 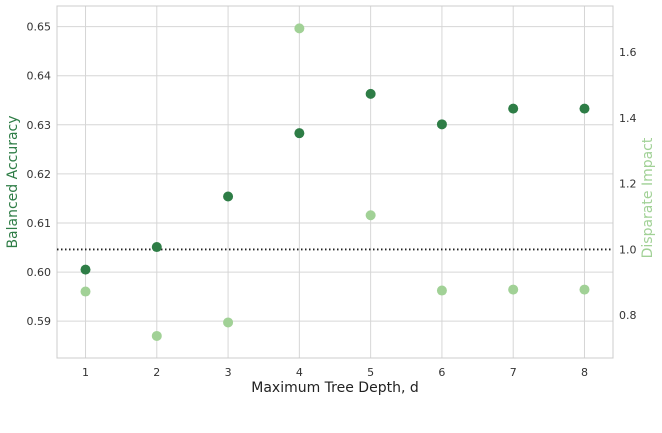 I want to click on y-axis-label-left: Balanced Accuracy, so click(x=13, y=181).